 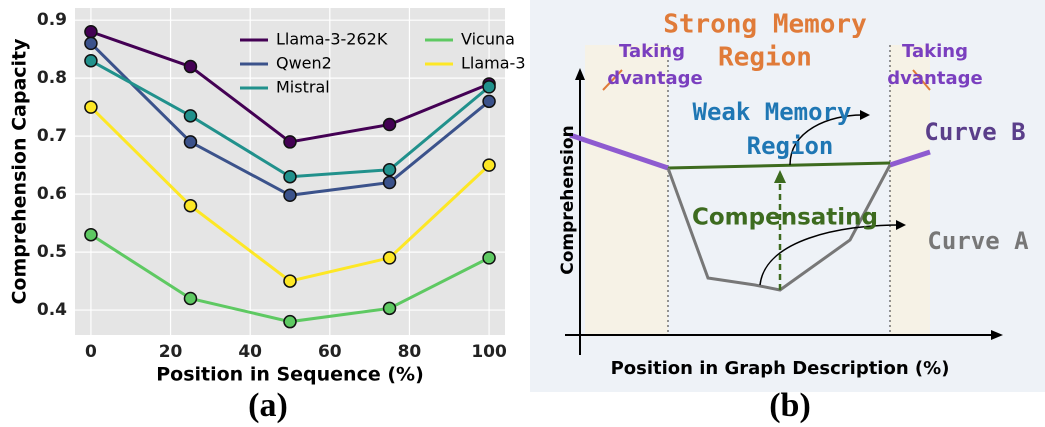 What do you see at coordinates (52, 194) in the screenshot?
I see `y-tick-label: 0.6` at bounding box center [52, 194].